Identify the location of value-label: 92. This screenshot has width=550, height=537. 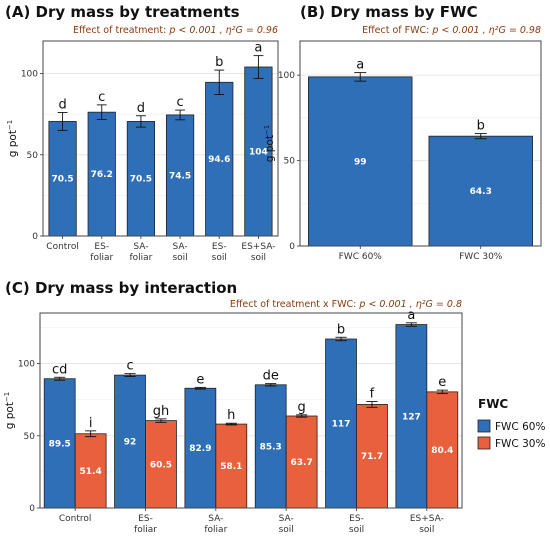
(130, 443).